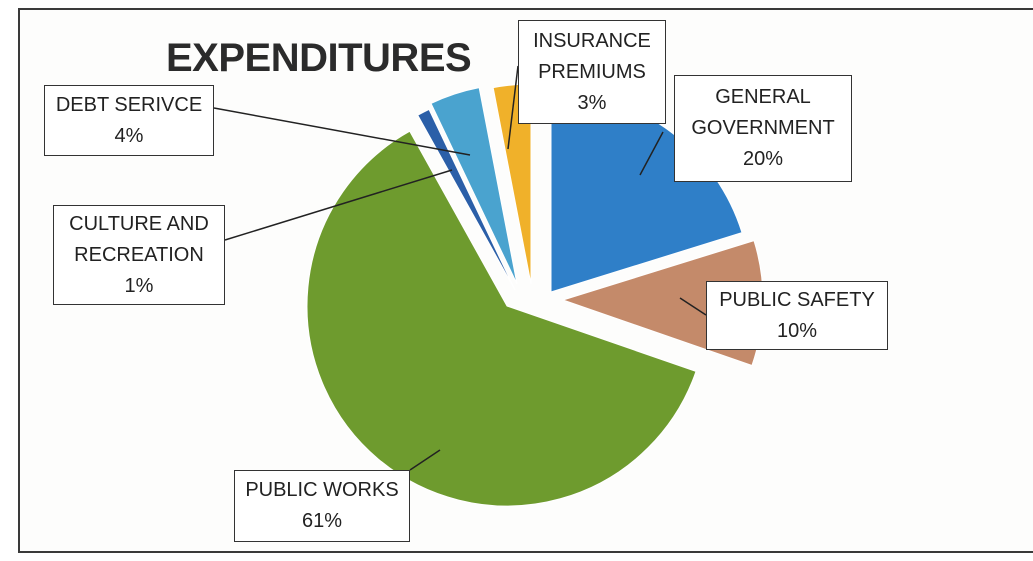 The height and width of the screenshot is (561, 1033). Describe the element at coordinates (797, 299) in the screenshot. I see `slice-name-line: PUBLIC SAFETY` at that location.